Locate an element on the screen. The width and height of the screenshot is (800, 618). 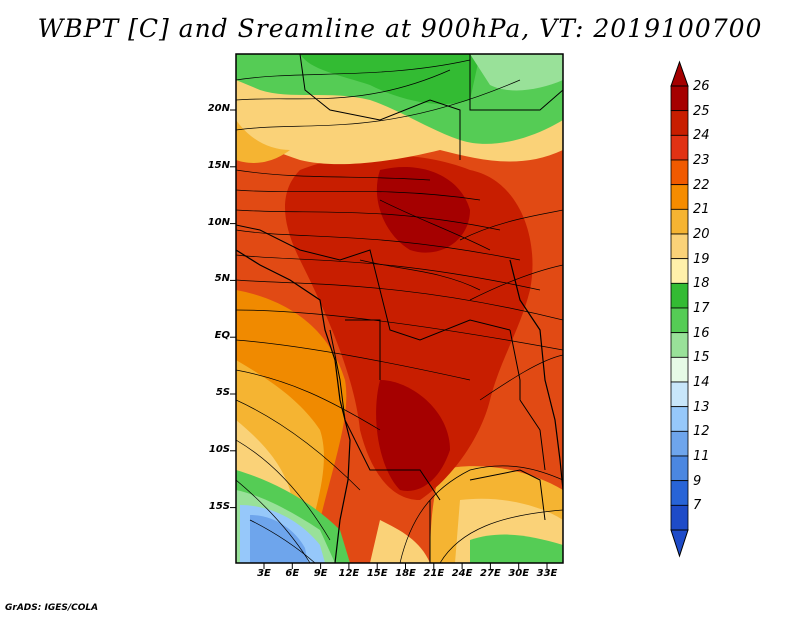
lon-label-27e: 27E is located at coordinates (490, 573).